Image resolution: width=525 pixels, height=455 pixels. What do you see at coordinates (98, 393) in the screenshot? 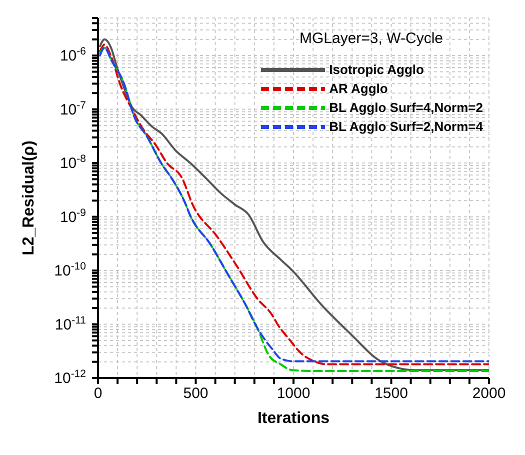
I see `x-tick-label: 0` at bounding box center [98, 393].